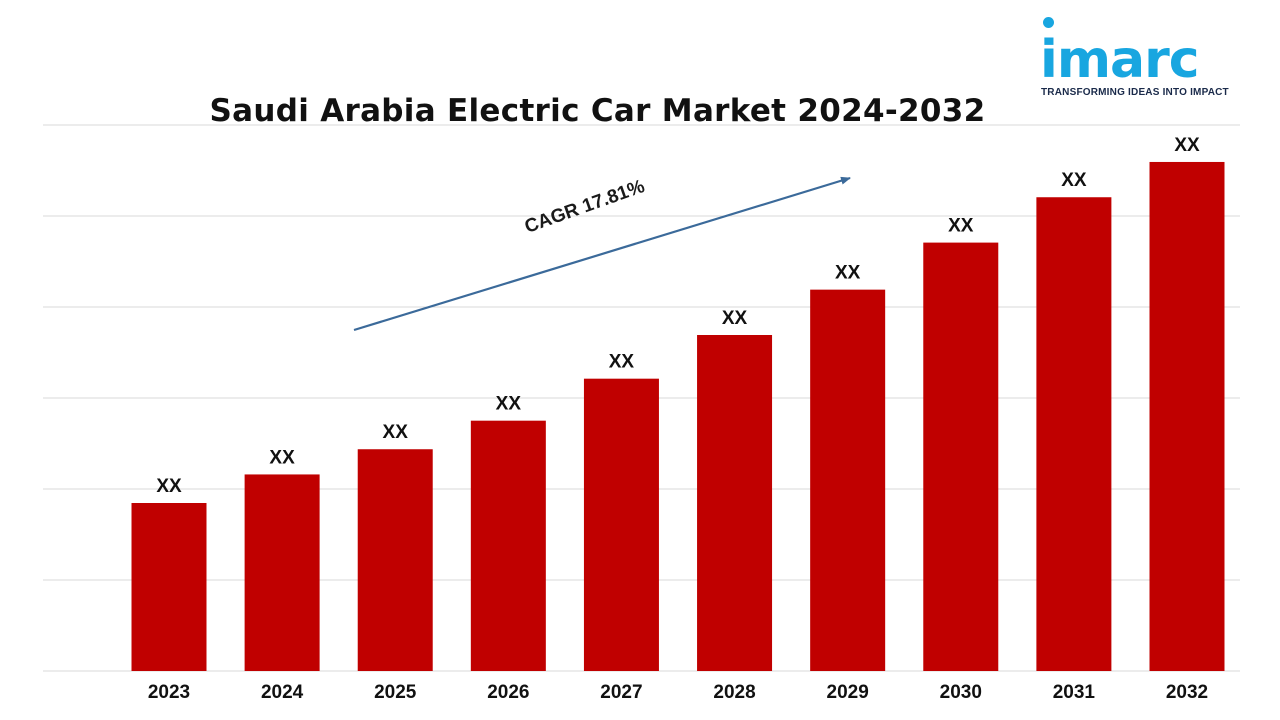 The image size is (1280, 720). What do you see at coordinates (734, 692) in the screenshot?
I see `x-tick-2028: 2028` at bounding box center [734, 692].